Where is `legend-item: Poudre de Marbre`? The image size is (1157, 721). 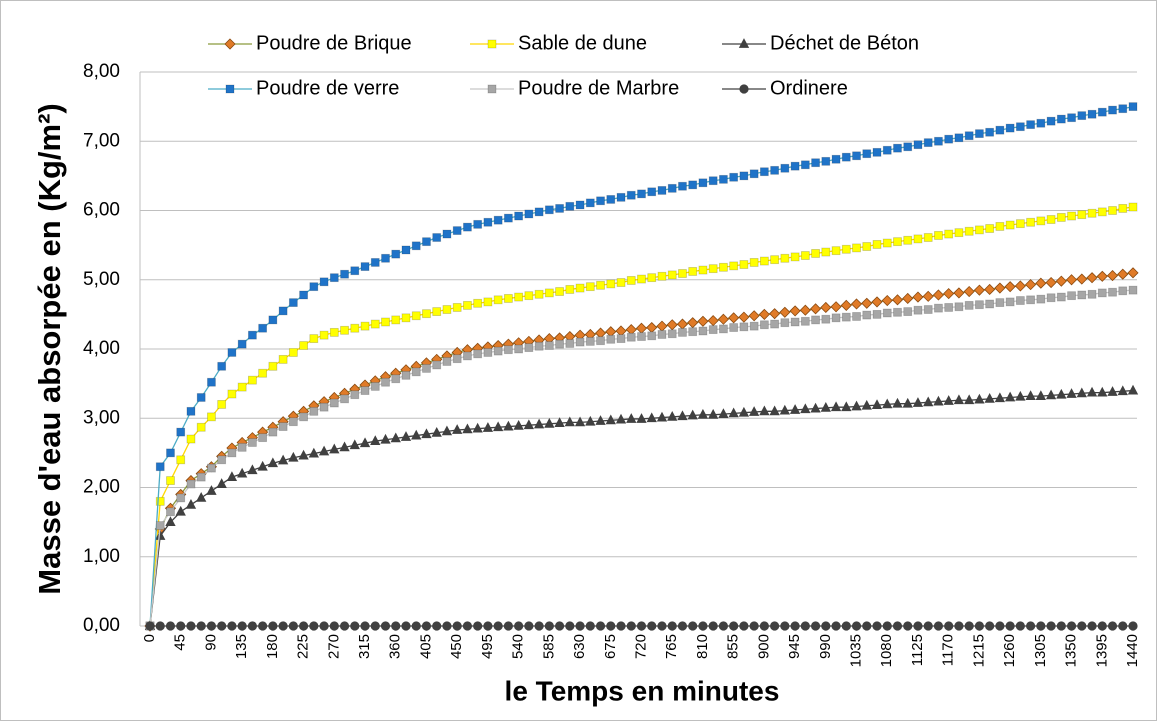 legend-item: Poudre de Marbre is located at coordinates (574, 88).